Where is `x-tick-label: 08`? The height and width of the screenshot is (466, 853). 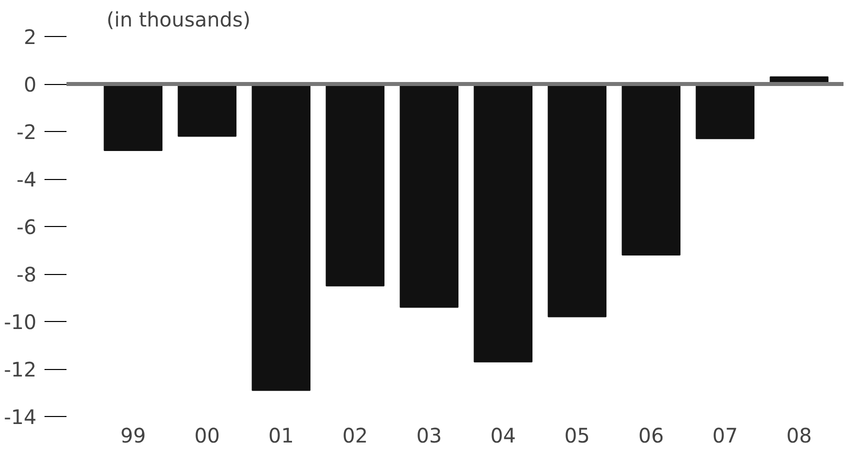 x-tick-label: 08 is located at coordinates (799, 436).